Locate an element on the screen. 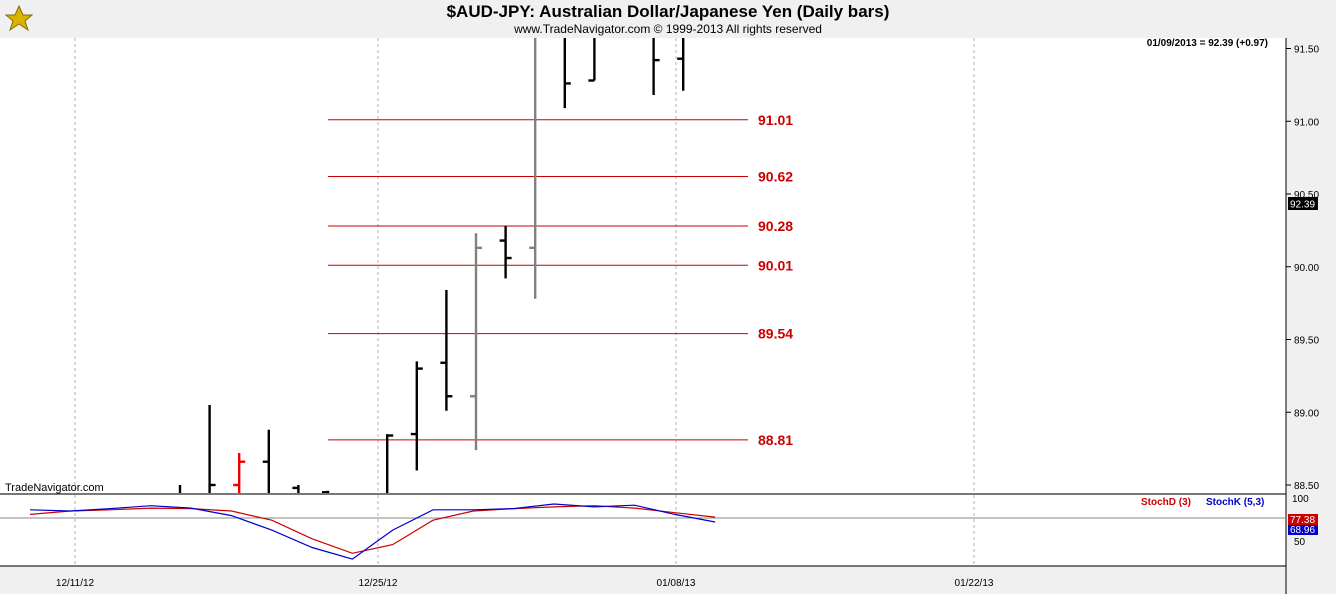 This screenshot has width=1336, height=594. ytick-label-5: 91.00 is located at coordinates (1306, 122).